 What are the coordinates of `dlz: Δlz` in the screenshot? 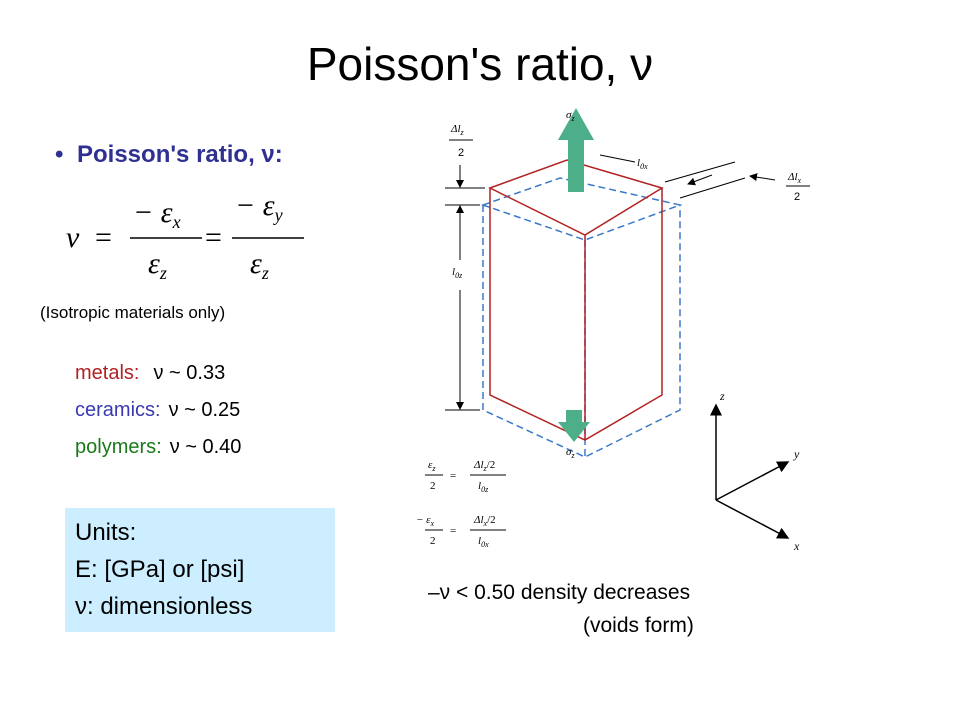 It's located at (457, 130).